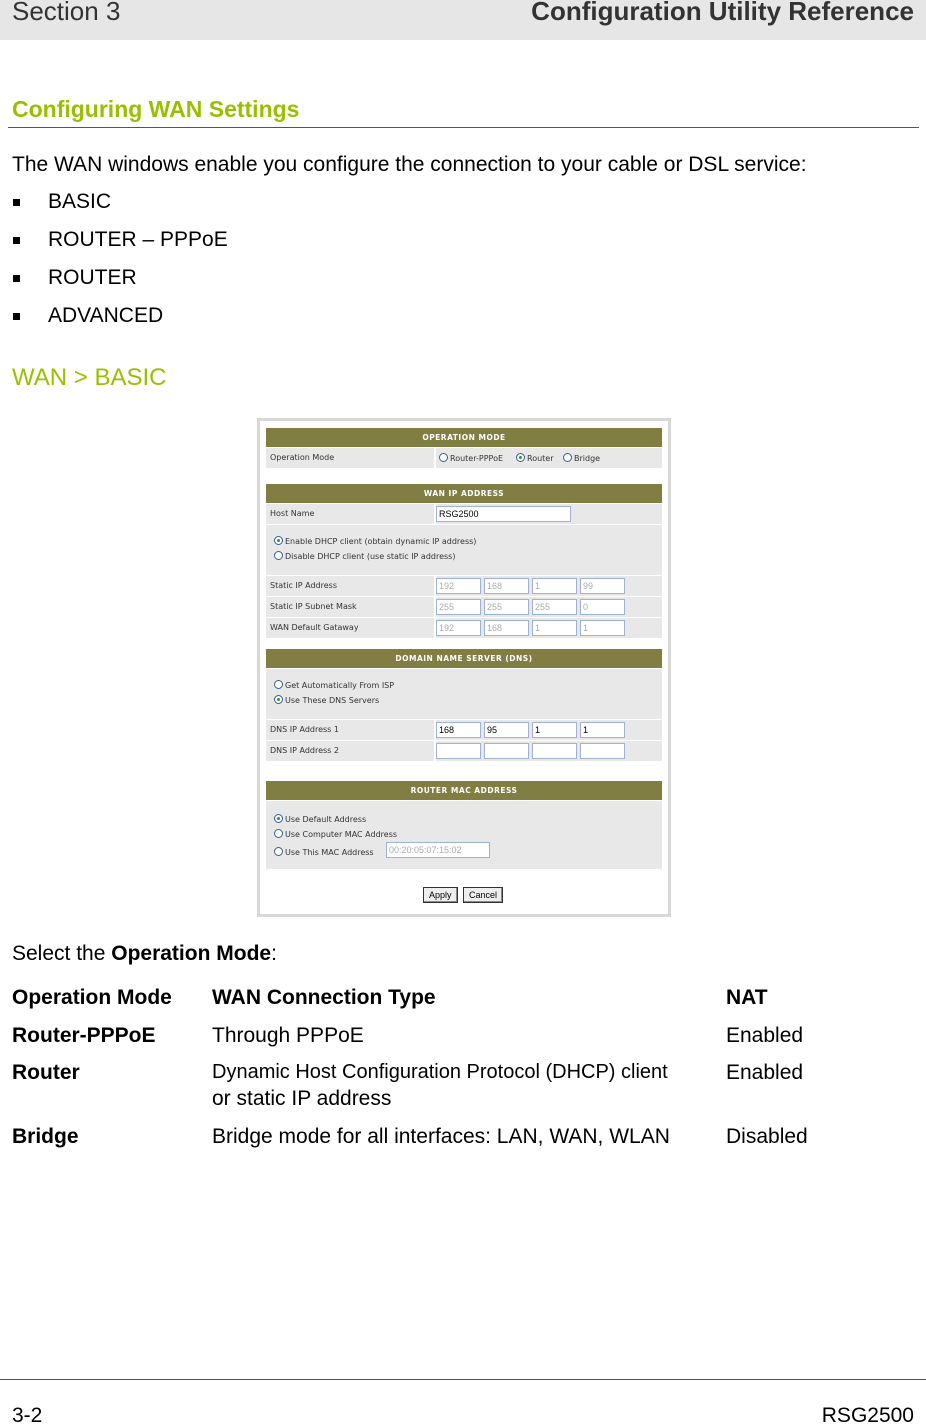 This screenshot has width=926, height=1428. What do you see at coordinates (80, 201) in the screenshot?
I see `bullet-item: BASIC` at bounding box center [80, 201].